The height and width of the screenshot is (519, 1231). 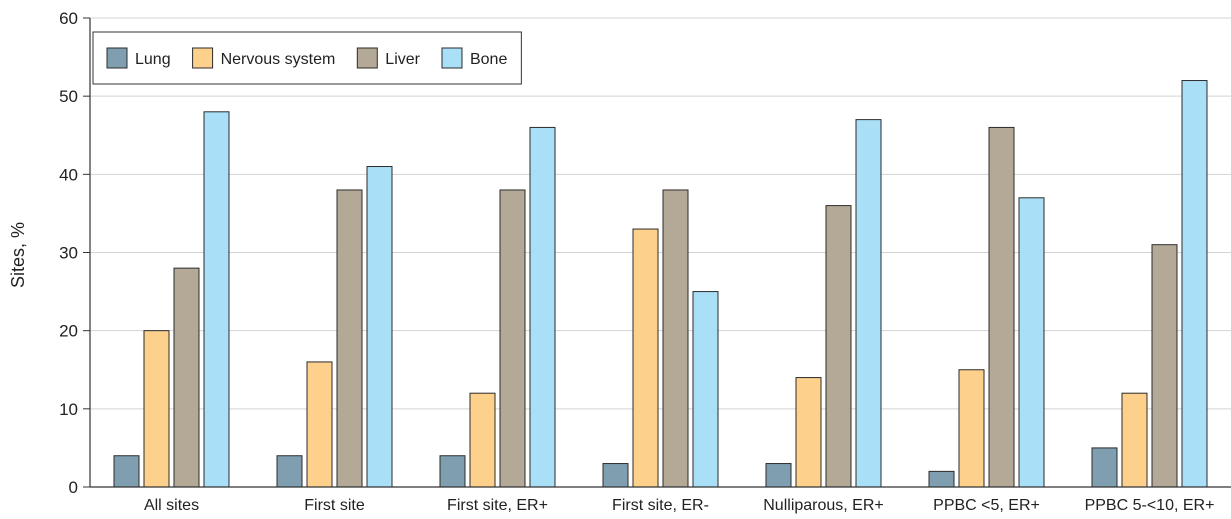 What do you see at coordinates (68, 174) in the screenshot?
I see `y-tick-label: 40` at bounding box center [68, 174].